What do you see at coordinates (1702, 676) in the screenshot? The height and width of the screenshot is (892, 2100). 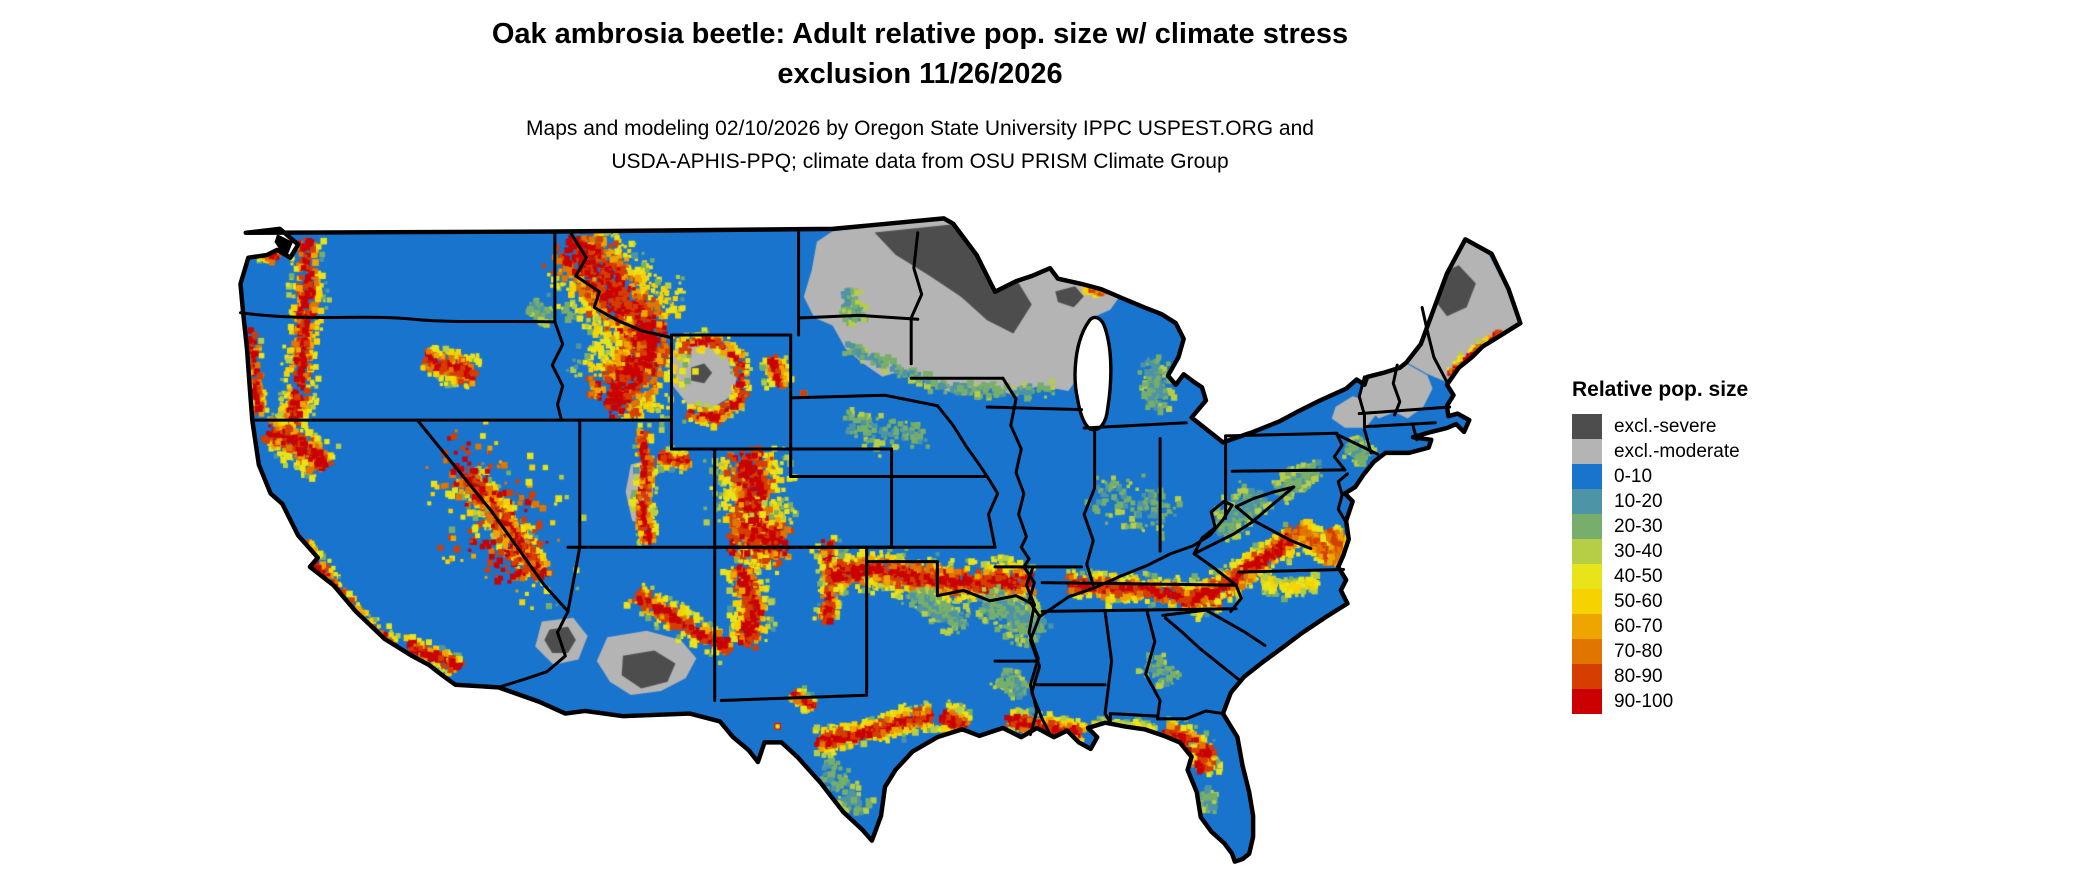 I see `legend-item: 80-90` at bounding box center [1702, 676].